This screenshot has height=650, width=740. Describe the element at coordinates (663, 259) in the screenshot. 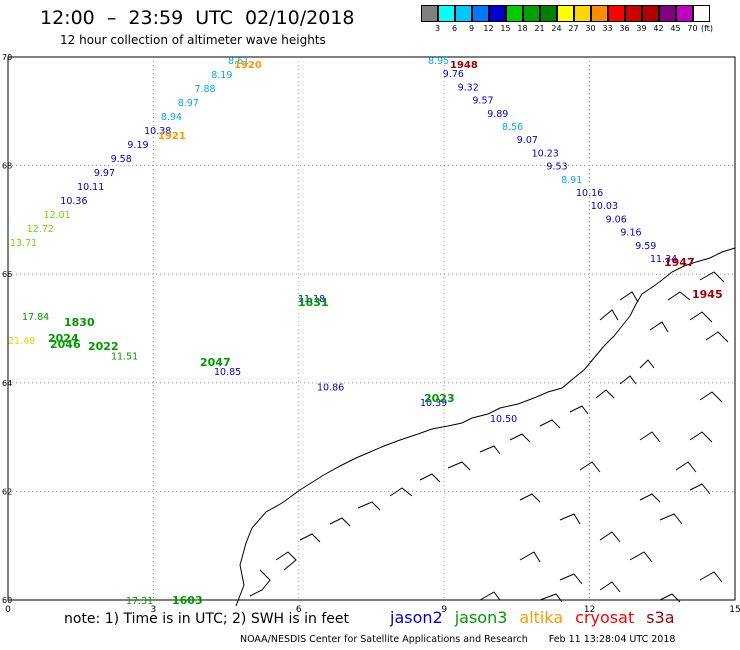

I see `wave-height-value: 11.34` at that location.